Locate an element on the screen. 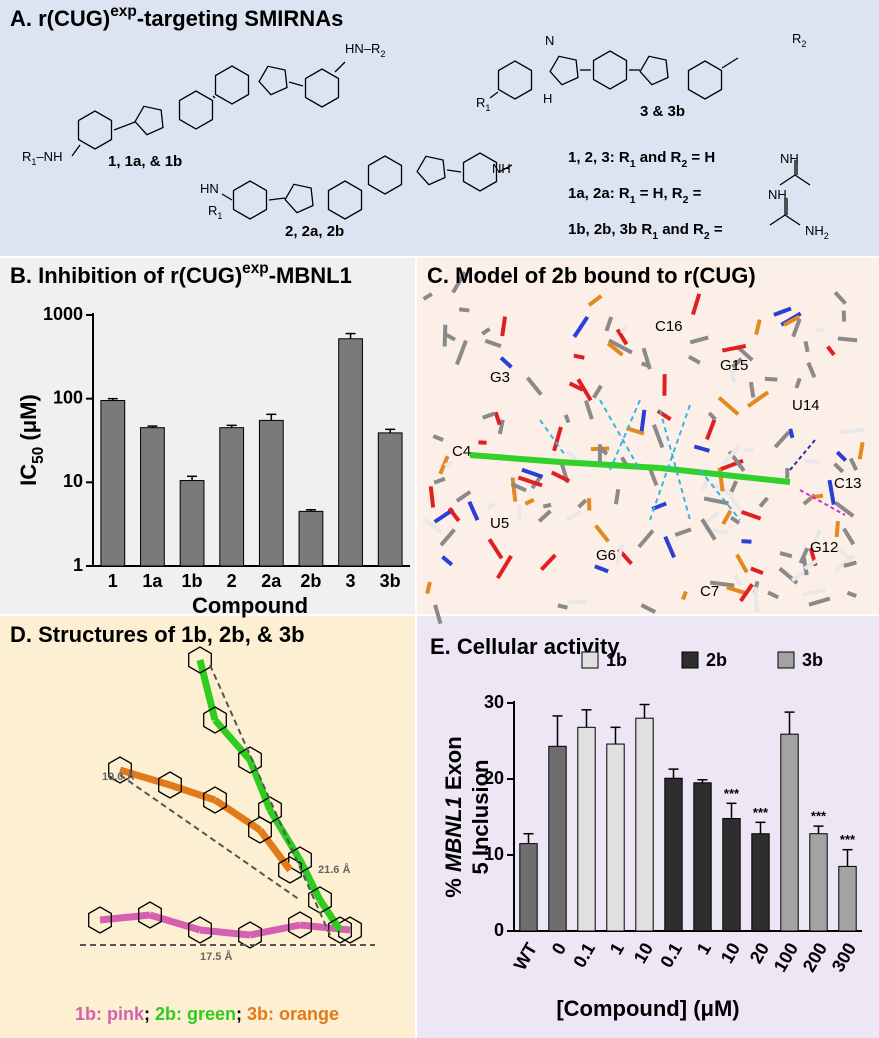 The width and height of the screenshot is (879, 1038). text-part: -targeting SMIRNAs is located at coordinates (240, 18).